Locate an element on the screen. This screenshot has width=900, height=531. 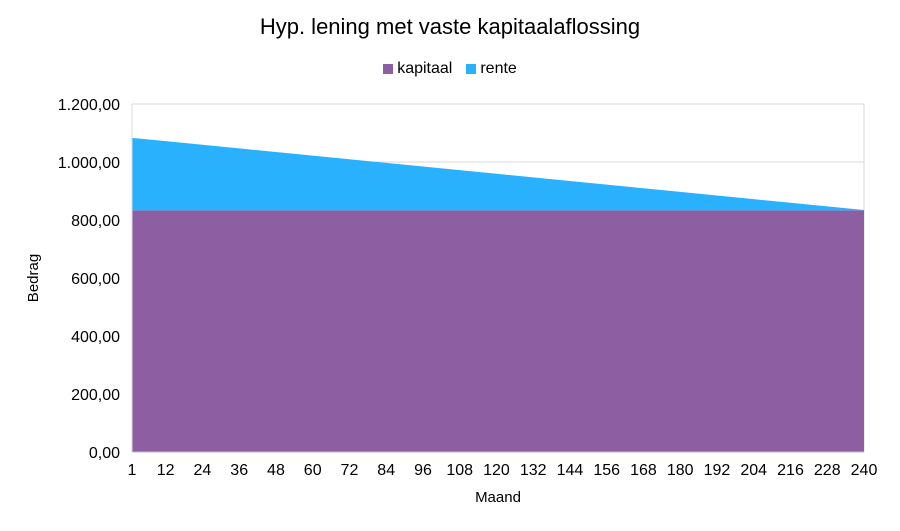
x-tick-label: 24 is located at coordinates (203, 470).